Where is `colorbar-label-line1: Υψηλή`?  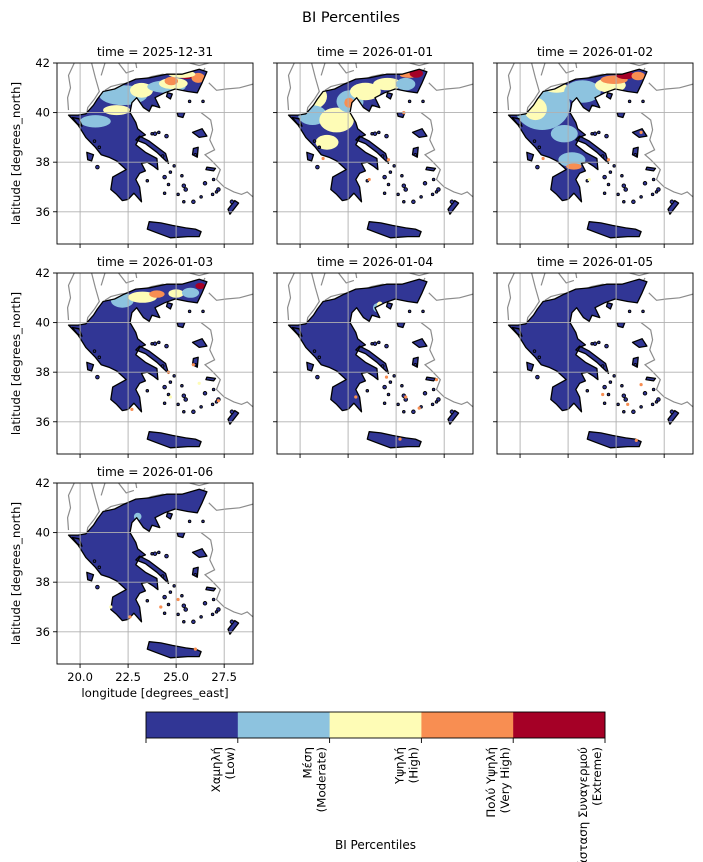
colorbar-label-line1: Υψηλή is located at coordinates (399, 766).